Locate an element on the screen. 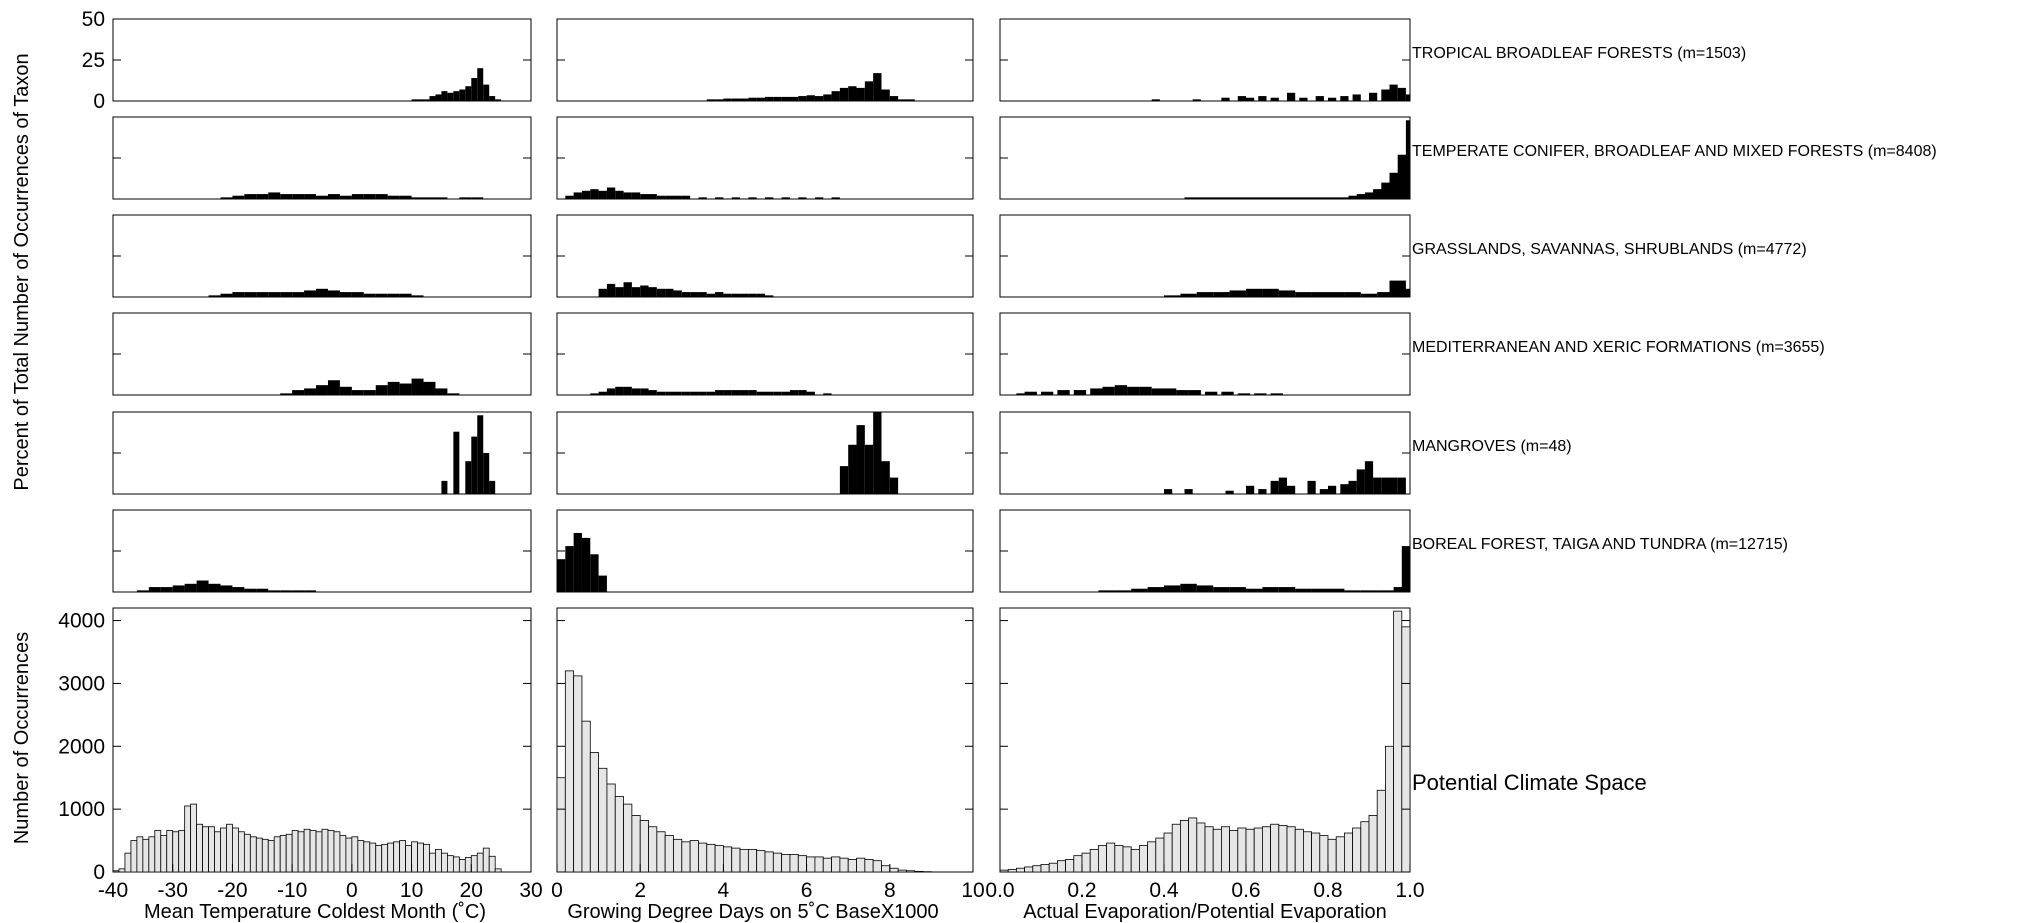  x-axis-title-temperature: Mean Temperature Coldest Month (˚C) is located at coordinates (315, 912).